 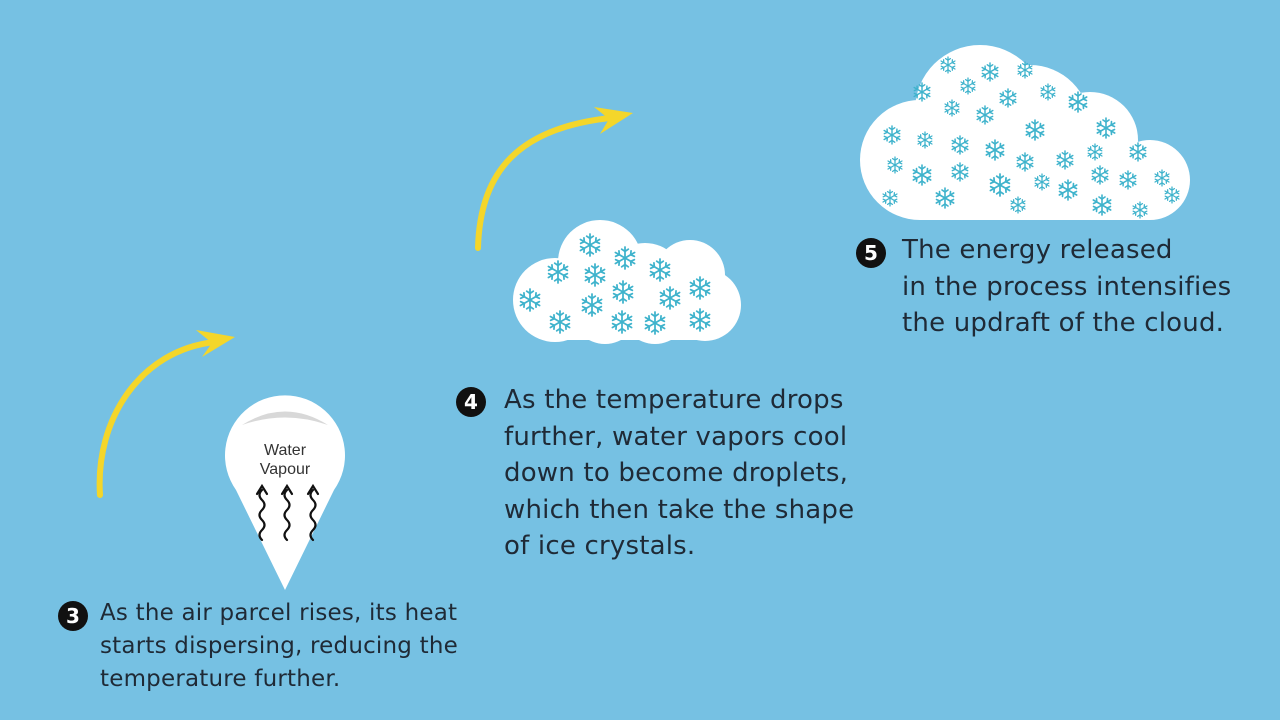 I want to click on step-4-line-5: of ice crystals., so click(x=600, y=546).